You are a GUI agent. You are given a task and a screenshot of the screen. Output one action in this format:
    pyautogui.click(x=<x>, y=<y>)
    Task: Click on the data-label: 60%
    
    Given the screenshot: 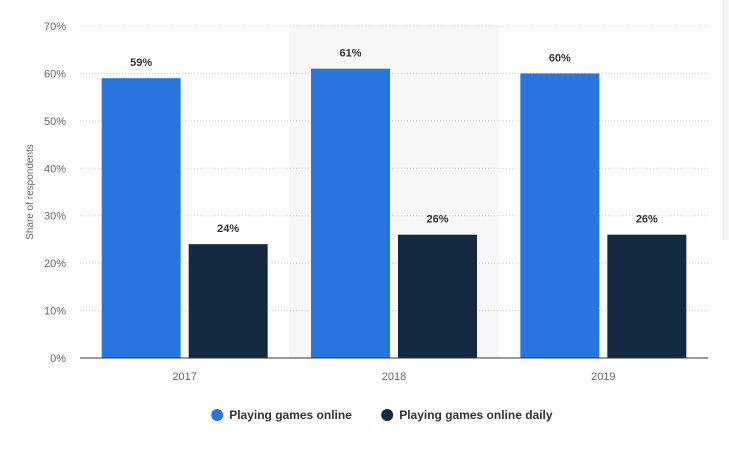 What is the action you would take?
    pyautogui.click(x=560, y=58)
    